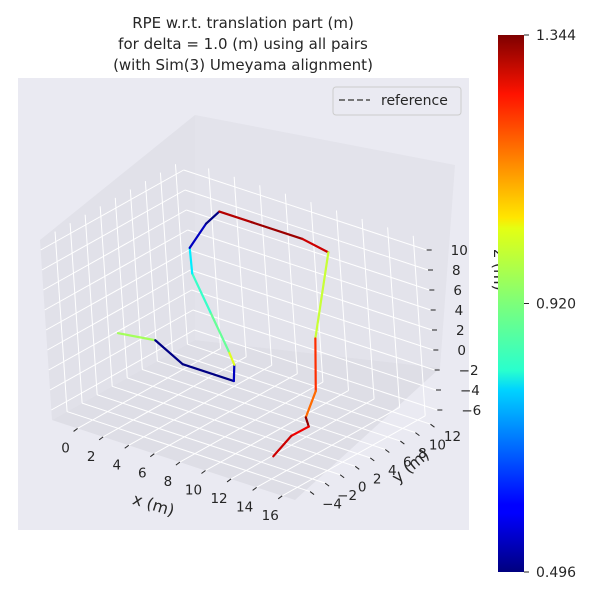 The width and height of the screenshot is (600, 600). What do you see at coordinates (332, 505) in the screenshot?
I see `y-tick-label: −4` at bounding box center [332, 505].